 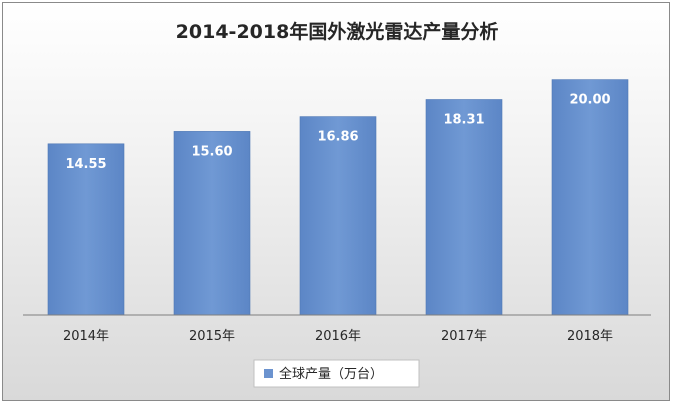 What do you see at coordinates (589, 100) in the screenshot?
I see `data-label: 20.00` at bounding box center [589, 100].